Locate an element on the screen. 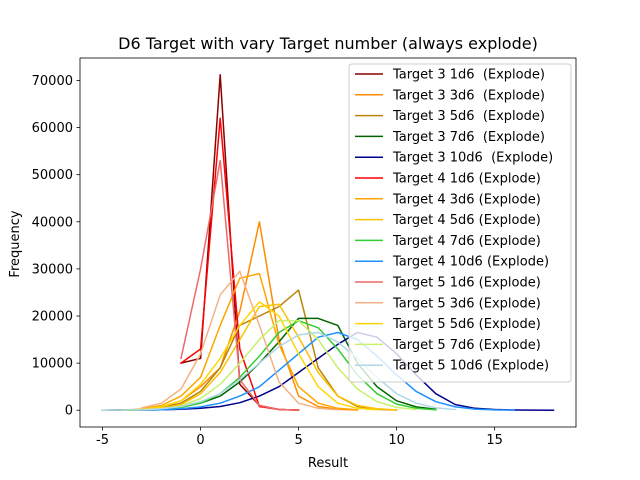 This screenshot has width=640, height=480. x-tick-label: 10 is located at coordinates (396, 440).